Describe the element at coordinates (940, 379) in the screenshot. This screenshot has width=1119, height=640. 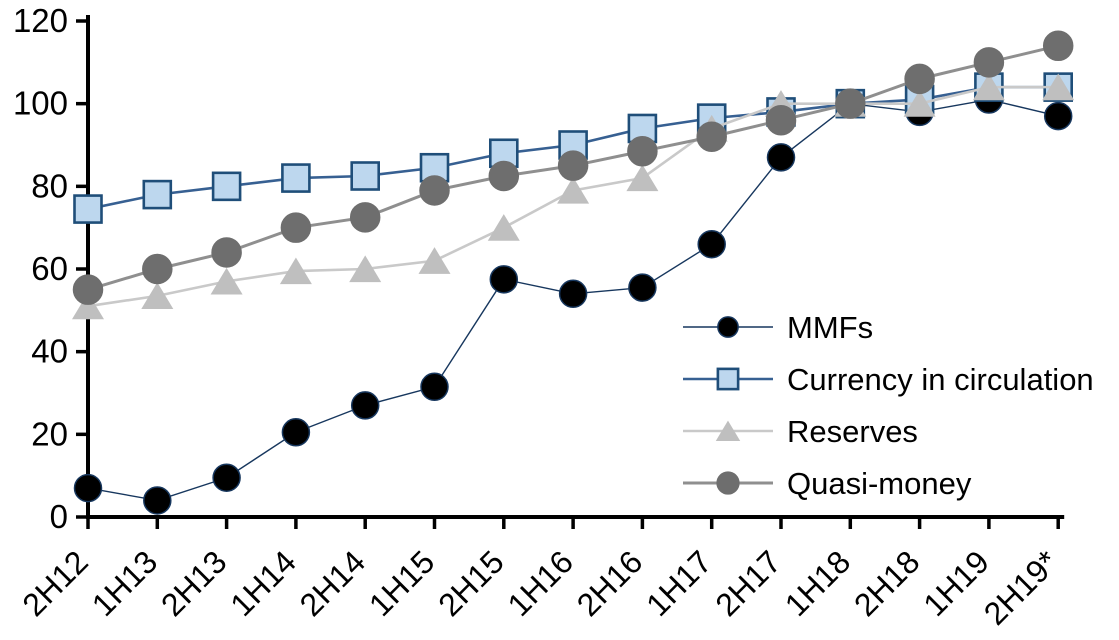
I see `legend-label-currency-in-circulation: Currency in circulation` at that location.